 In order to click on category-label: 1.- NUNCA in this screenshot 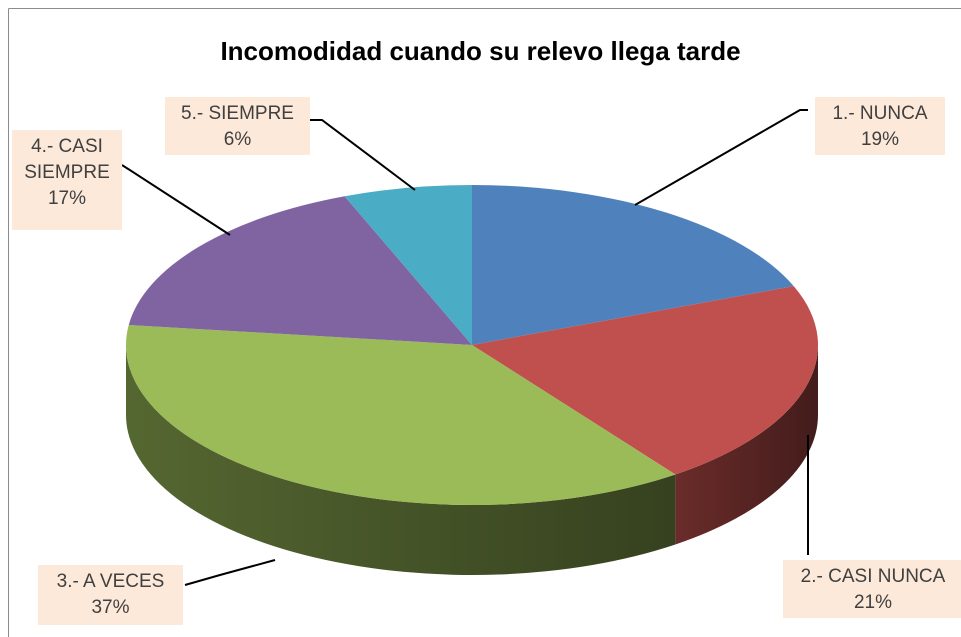, I will do `click(880, 113)`.